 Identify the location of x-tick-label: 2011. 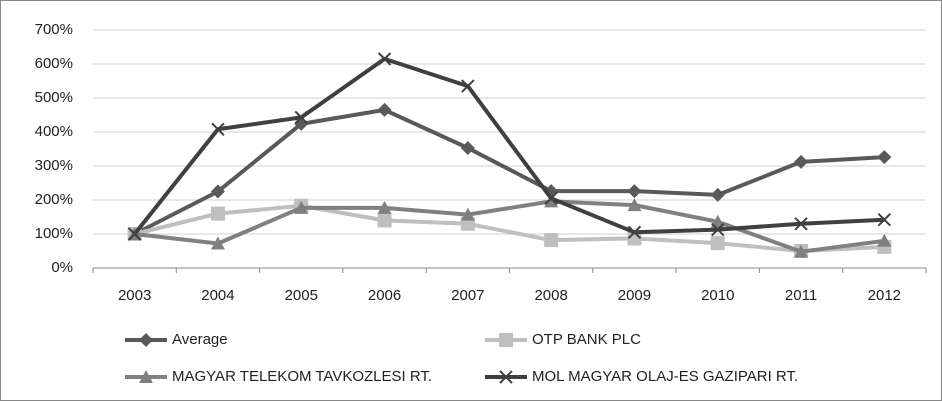
(801, 295).